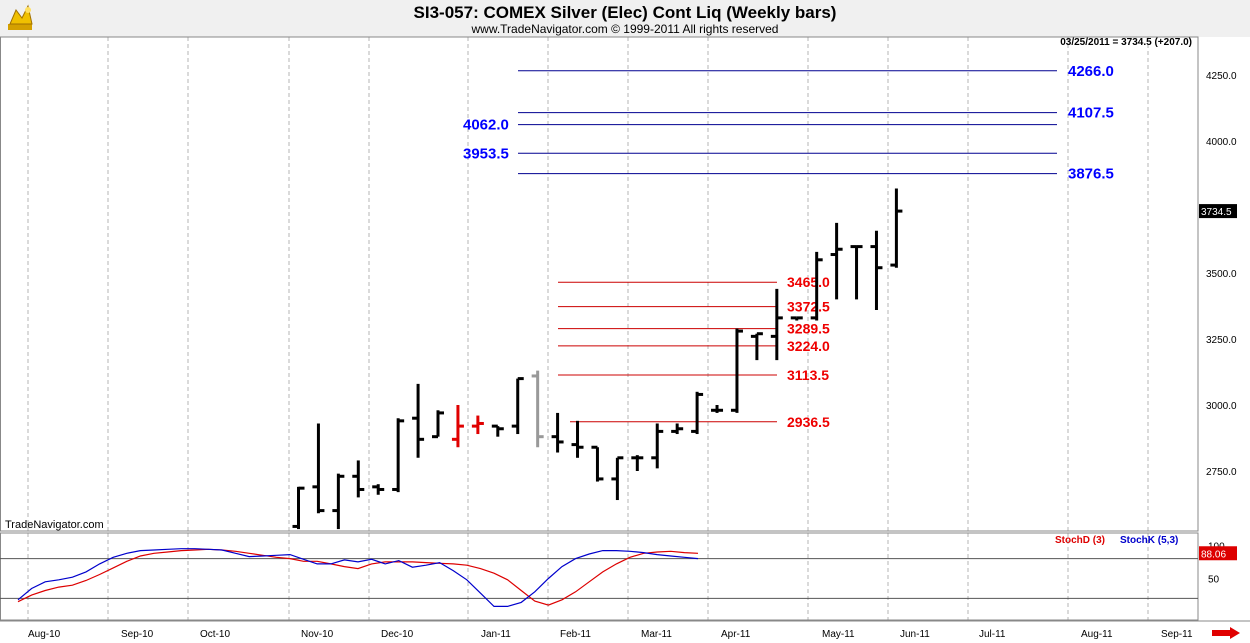 This screenshot has height=643, width=1250. I want to click on last-price-label: 3734.5, so click(1216, 212).